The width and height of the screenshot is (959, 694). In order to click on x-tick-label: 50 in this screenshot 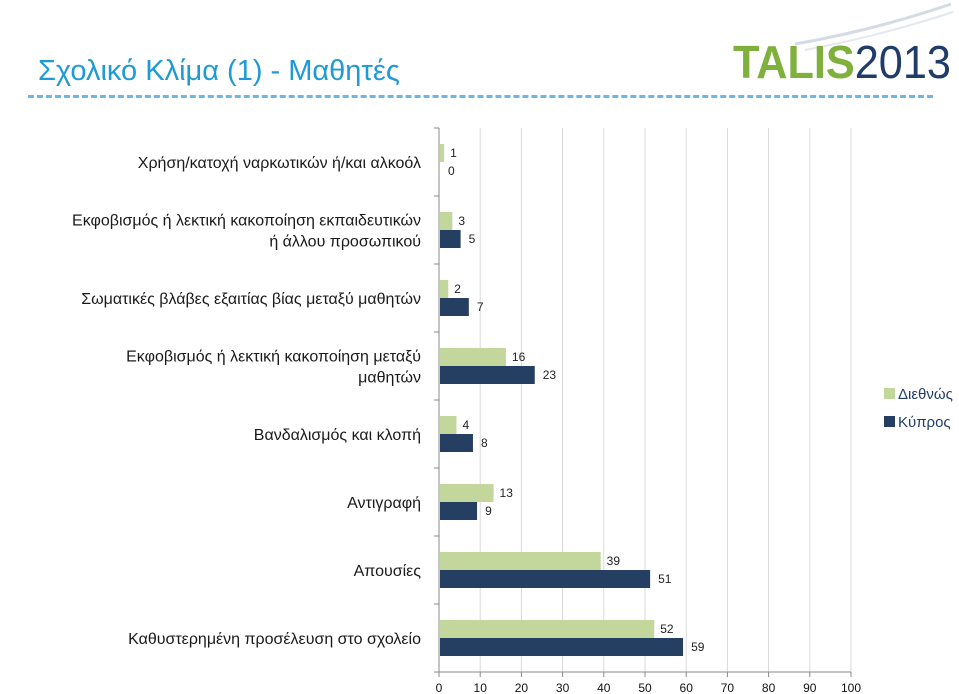, I will do `click(645, 687)`.